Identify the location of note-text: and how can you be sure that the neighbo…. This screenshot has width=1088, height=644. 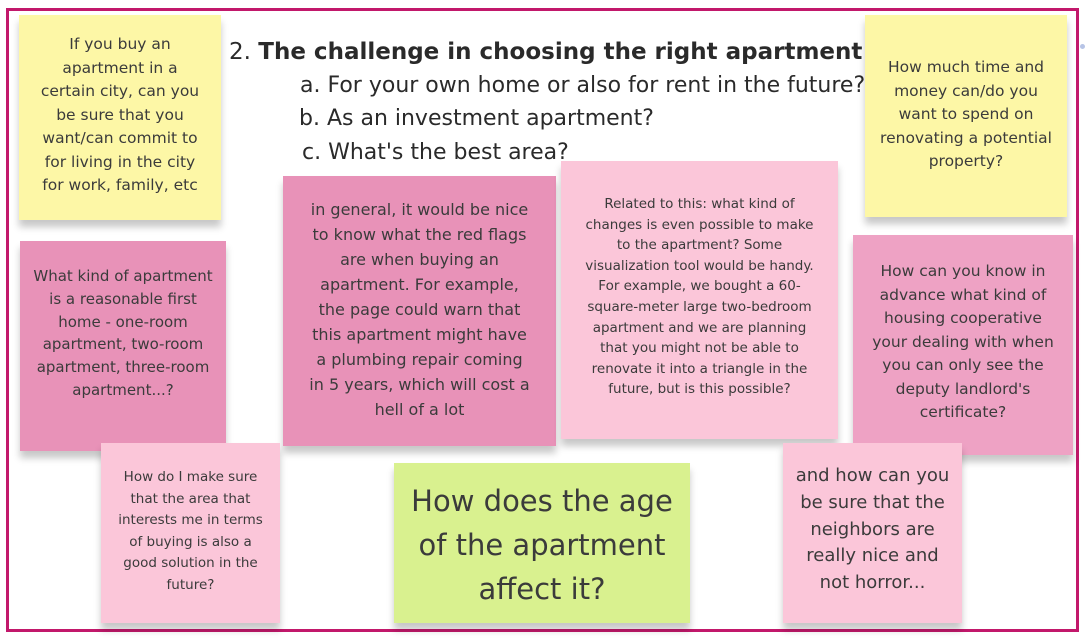
(872, 529).